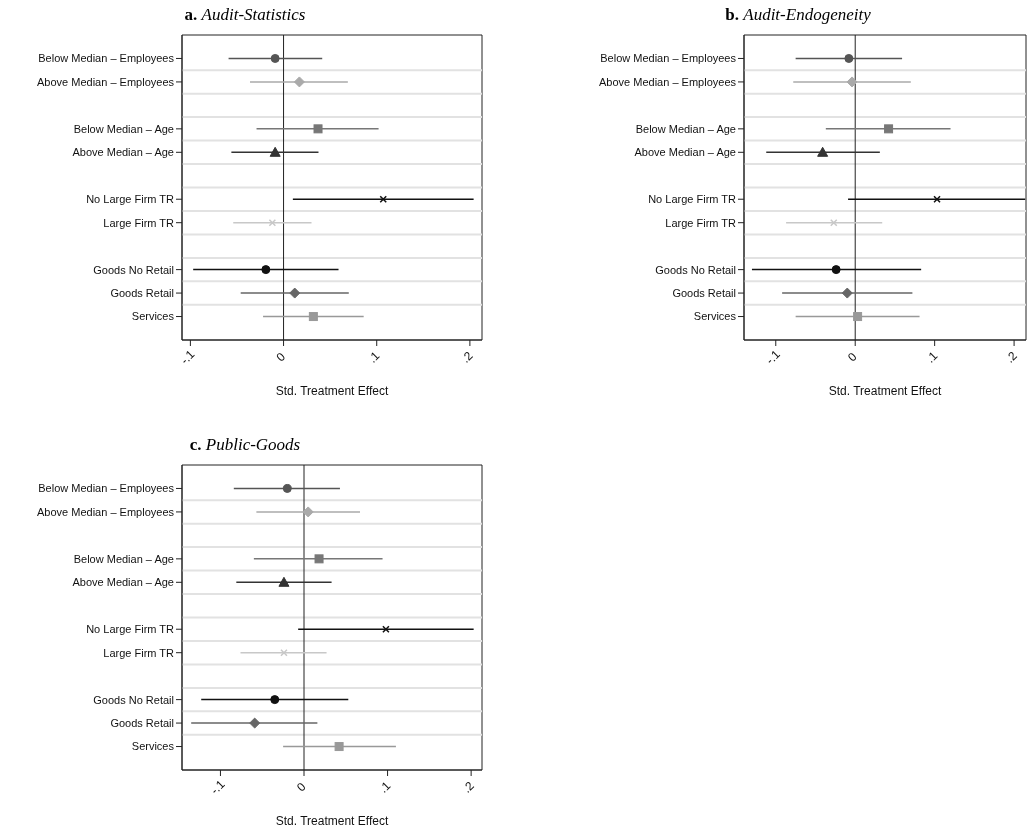  Describe the element at coordinates (245, 14) in the screenshot. I see `chart-title: a. Audit-Statistics` at that location.